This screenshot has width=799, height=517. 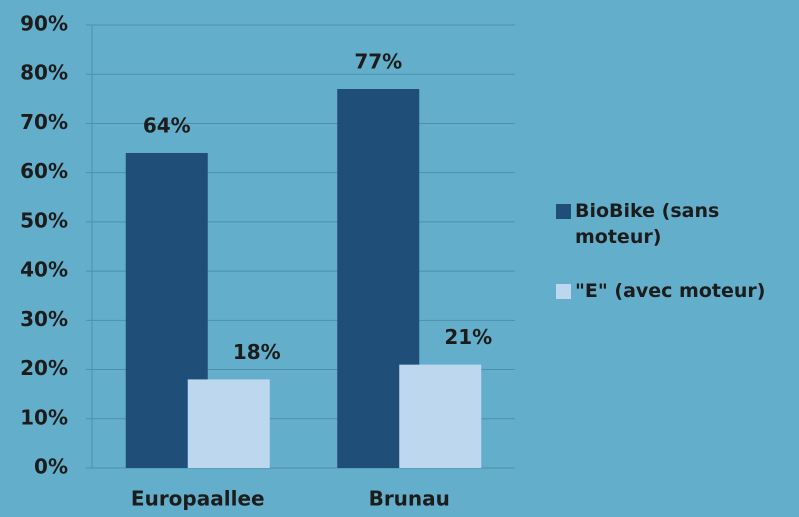 I want to click on x-tick-label: Europaallee, so click(x=198, y=499).